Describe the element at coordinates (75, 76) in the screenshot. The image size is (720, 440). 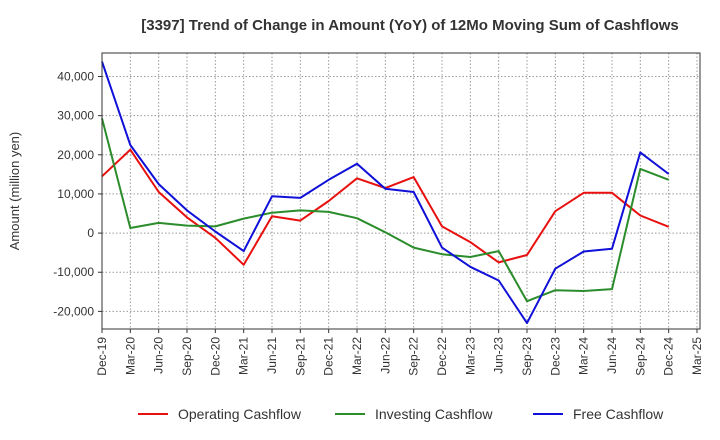
I see `y-tick-label: 40,000` at that location.